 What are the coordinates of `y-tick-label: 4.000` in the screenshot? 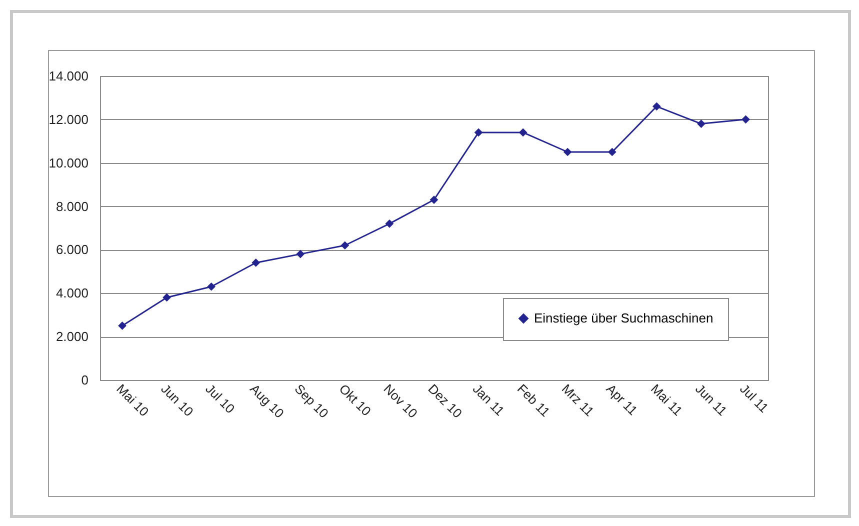 It's located at (72, 293).